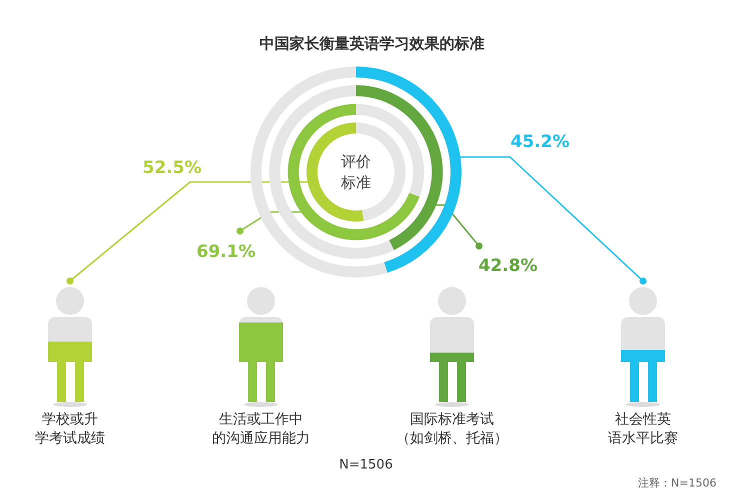 The height and width of the screenshot is (502, 744). What do you see at coordinates (366, 465) in the screenshot?
I see `text: N=1506` at bounding box center [366, 465].